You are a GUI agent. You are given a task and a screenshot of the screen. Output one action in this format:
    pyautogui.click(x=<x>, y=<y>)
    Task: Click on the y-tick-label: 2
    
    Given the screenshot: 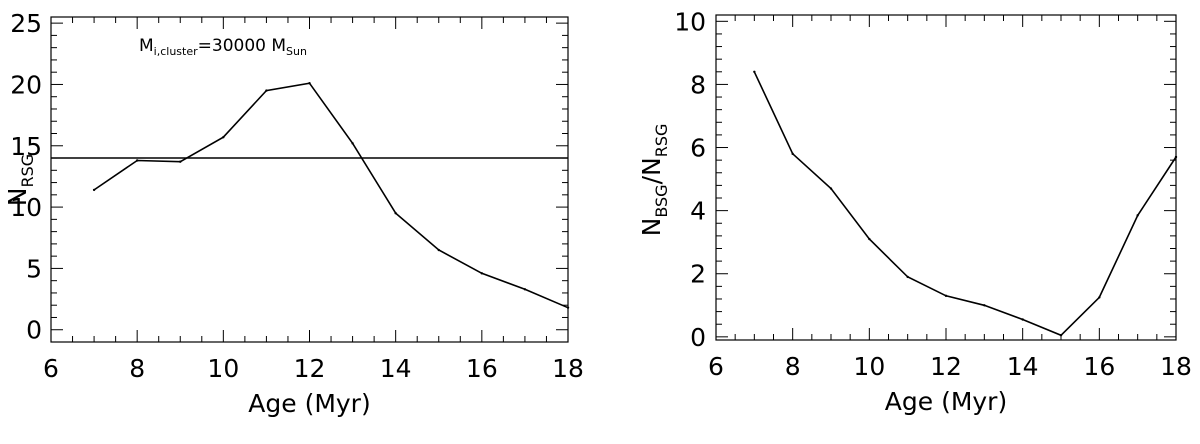 What is the action you would take?
    pyautogui.click(x=698, y=274)
    